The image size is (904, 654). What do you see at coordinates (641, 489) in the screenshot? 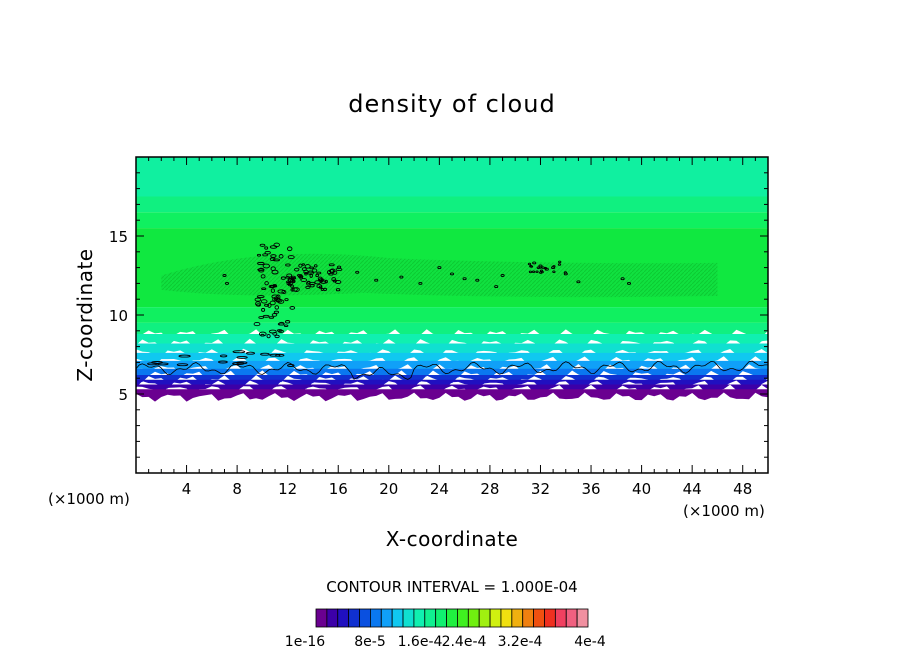
I see `x-tick-label: 40` at bounding box center [641, 489].